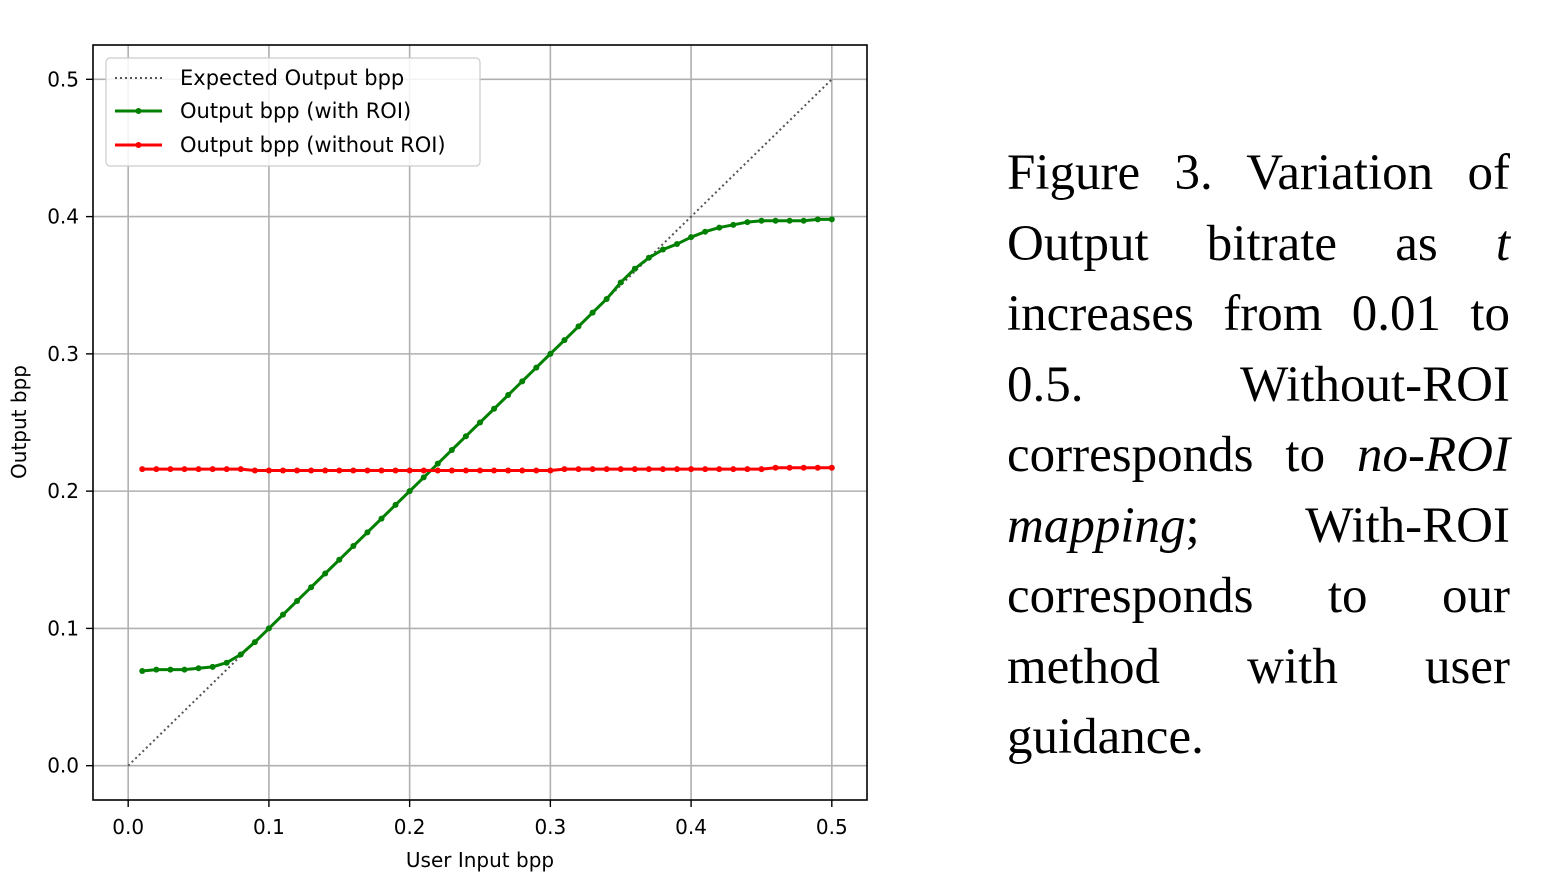  I want to click on y-axis-label: Output bpp, so click(19, 422).